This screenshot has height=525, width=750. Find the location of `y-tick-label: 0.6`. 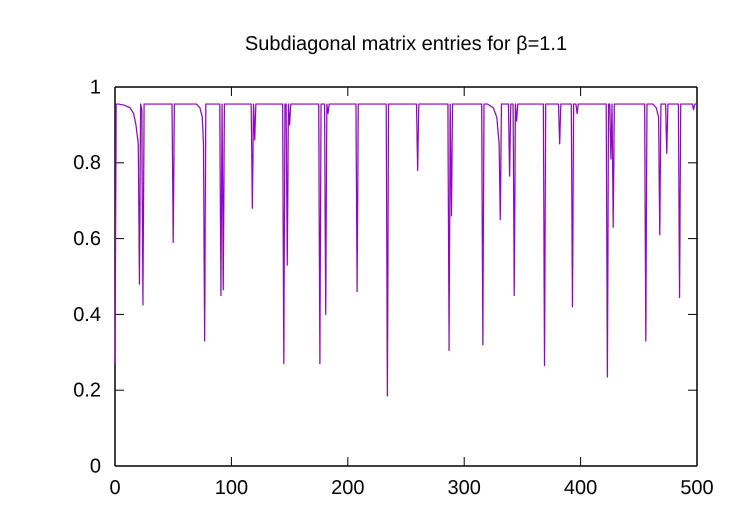

y-tick-label: 0.6 is located at coordinates (87, 239).